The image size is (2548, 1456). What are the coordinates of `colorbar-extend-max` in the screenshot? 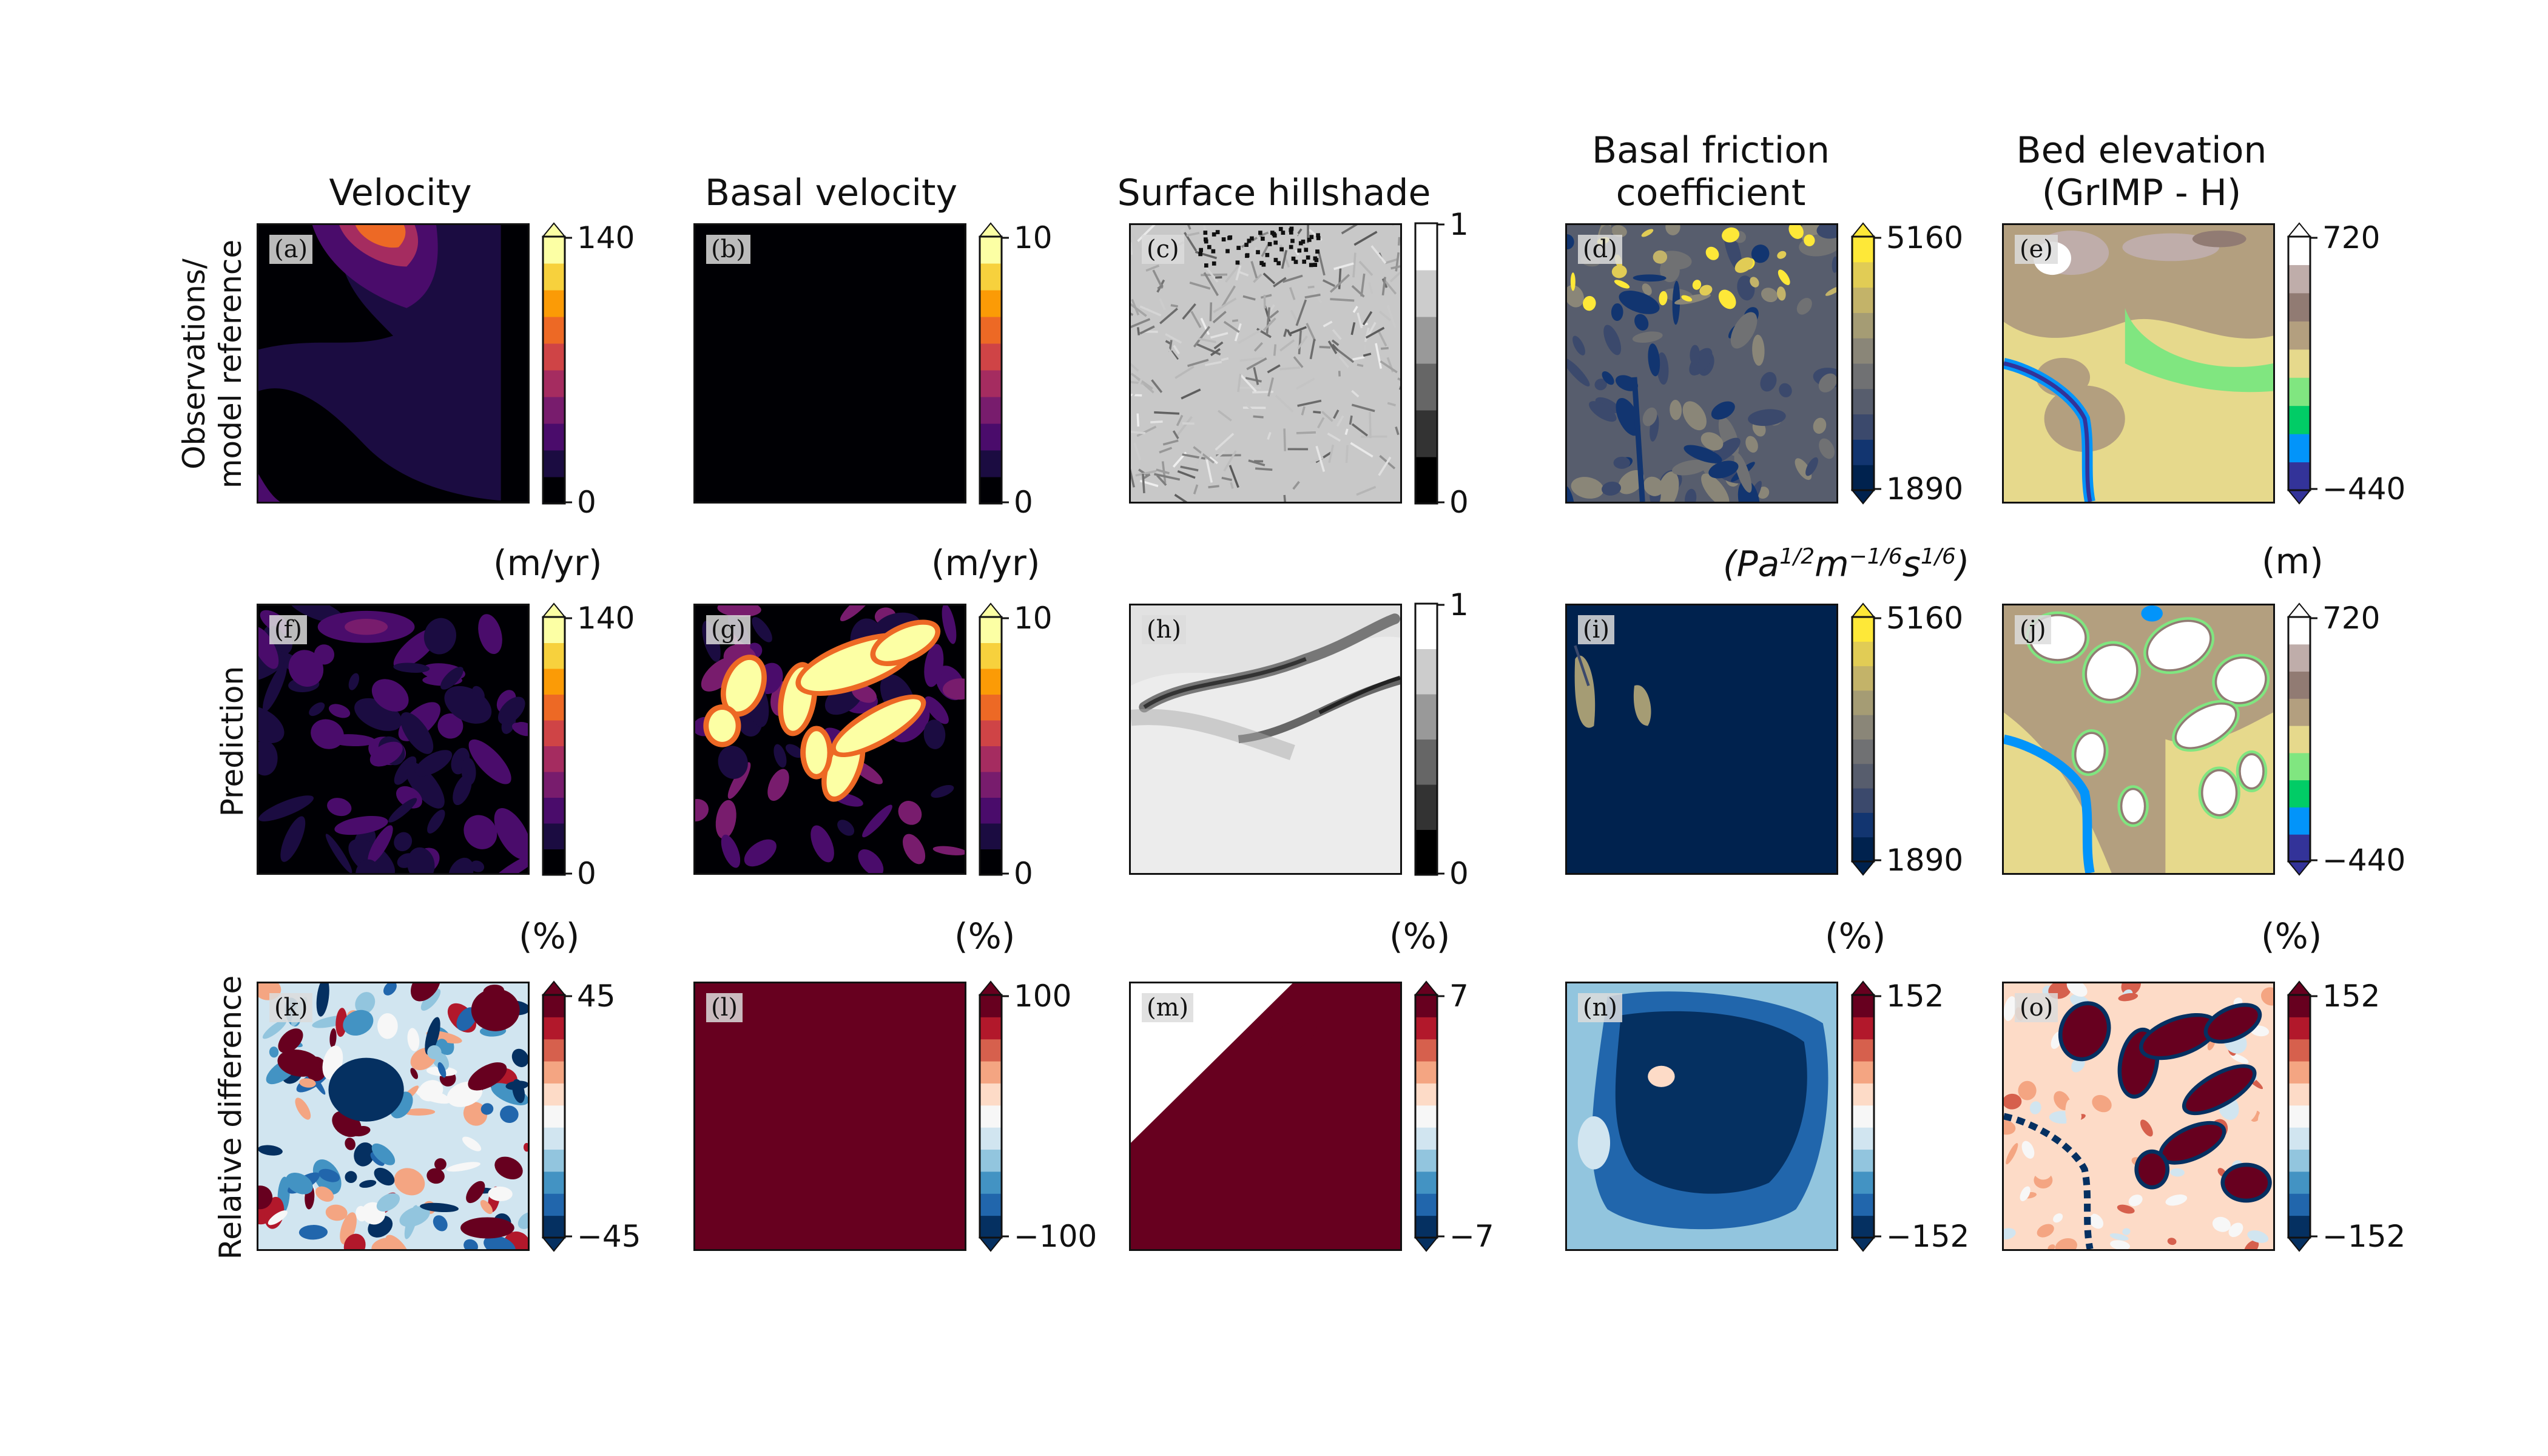 It's located at (1863, 988).